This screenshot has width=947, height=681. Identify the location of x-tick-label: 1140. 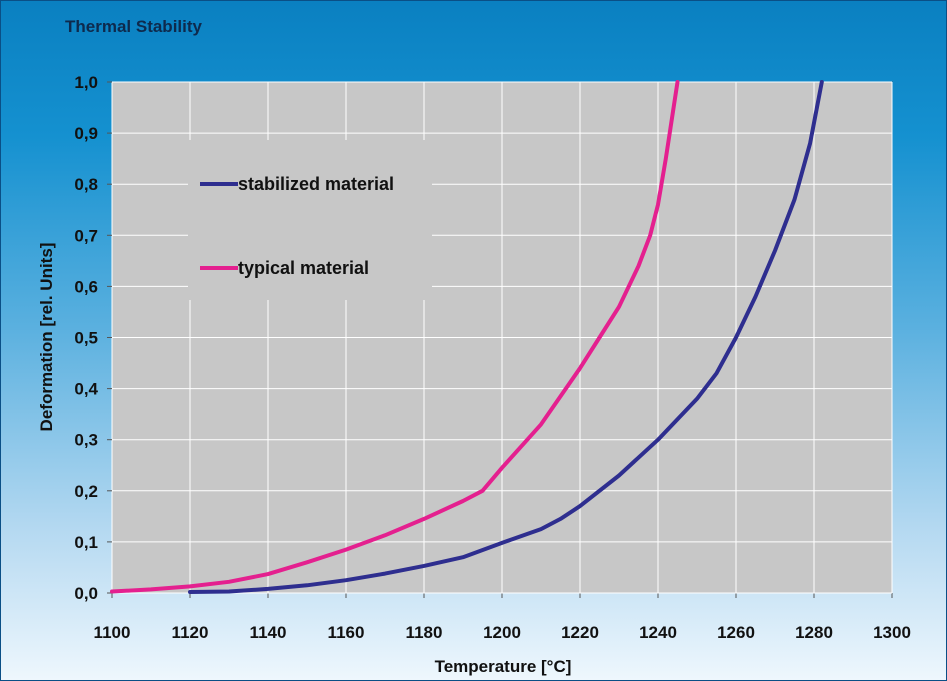
(268, 632).